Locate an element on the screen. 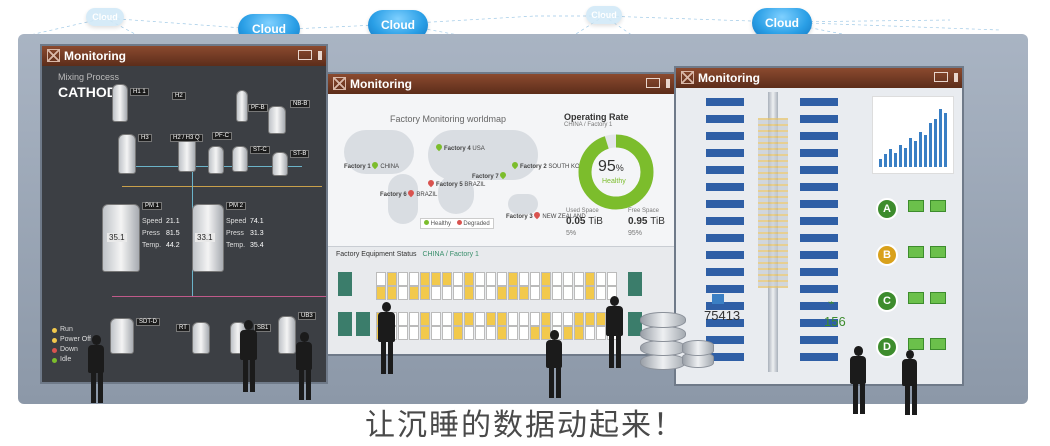  equipment-tag: PM 1 is located at coordinates (152, 206).